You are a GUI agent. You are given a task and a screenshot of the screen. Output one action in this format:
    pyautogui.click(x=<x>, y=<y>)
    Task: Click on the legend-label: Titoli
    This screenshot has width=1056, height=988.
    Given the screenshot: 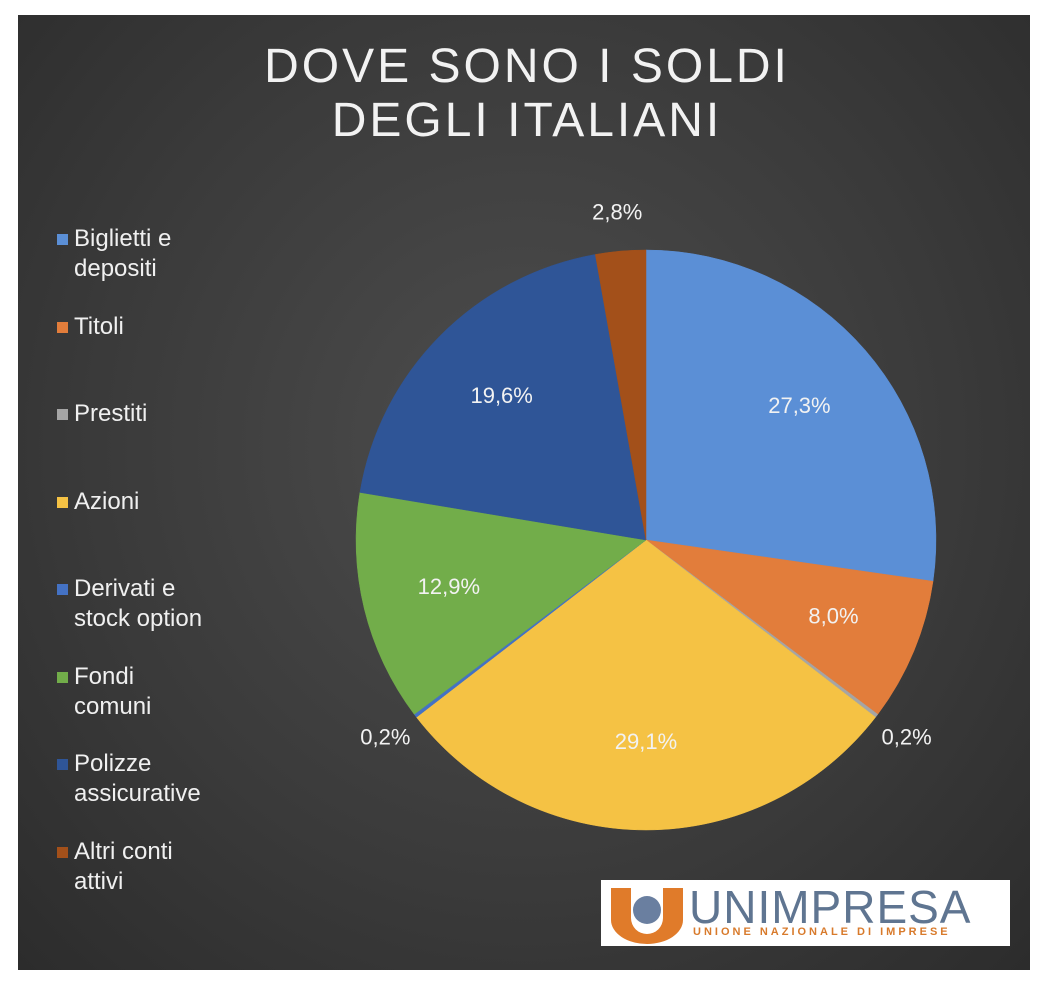 What is the action you would take?
    pyautogui.click(x=99, y=326)
    